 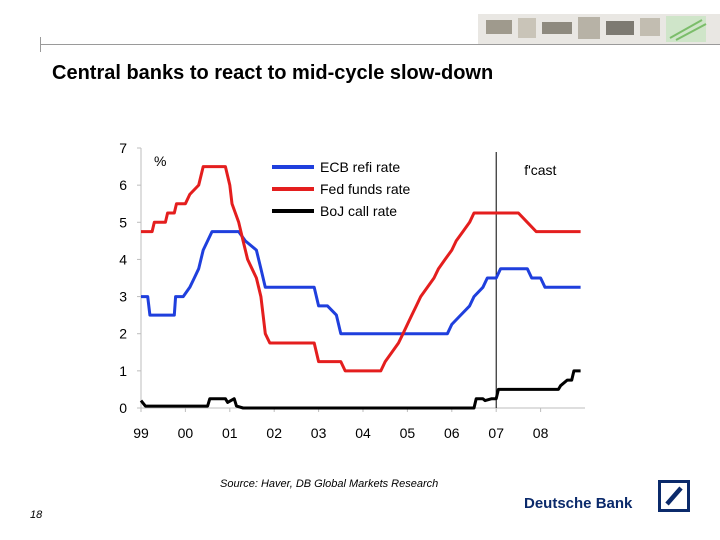 What do you see at coordinates (274, 433) in the screenshot?
I see `x-tick-label: 02` at bounding box center [274, 433].